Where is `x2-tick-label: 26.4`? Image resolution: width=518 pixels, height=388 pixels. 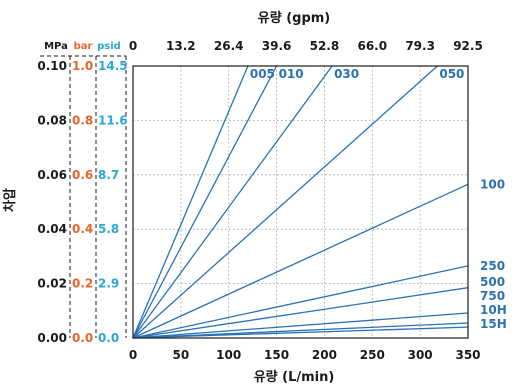
x2-tick-label: 26.4 is located at coordinates (229, 46).